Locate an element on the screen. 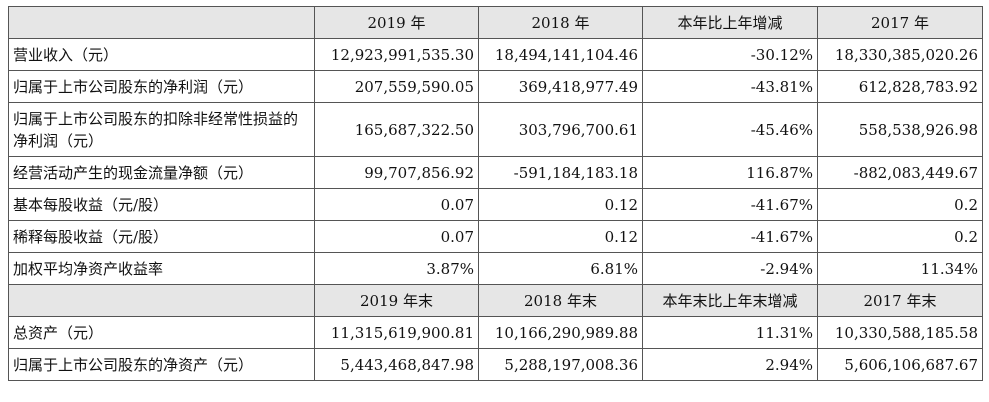 This screenshot has width=989, height=402. value-2017: -882,083,449.67 is located at coordinates (900, 172).